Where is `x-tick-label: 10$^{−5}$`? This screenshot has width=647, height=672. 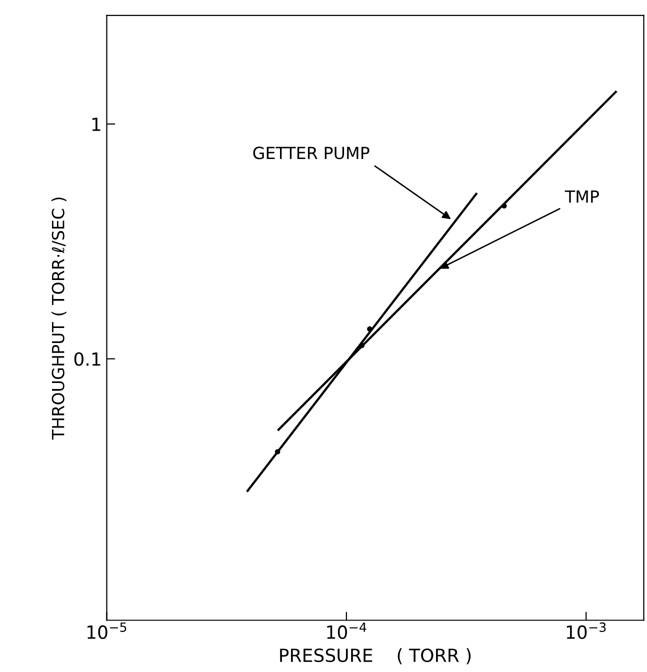
x-tick-label: 10$^{−5}$ is located at coordinates (107, 630).